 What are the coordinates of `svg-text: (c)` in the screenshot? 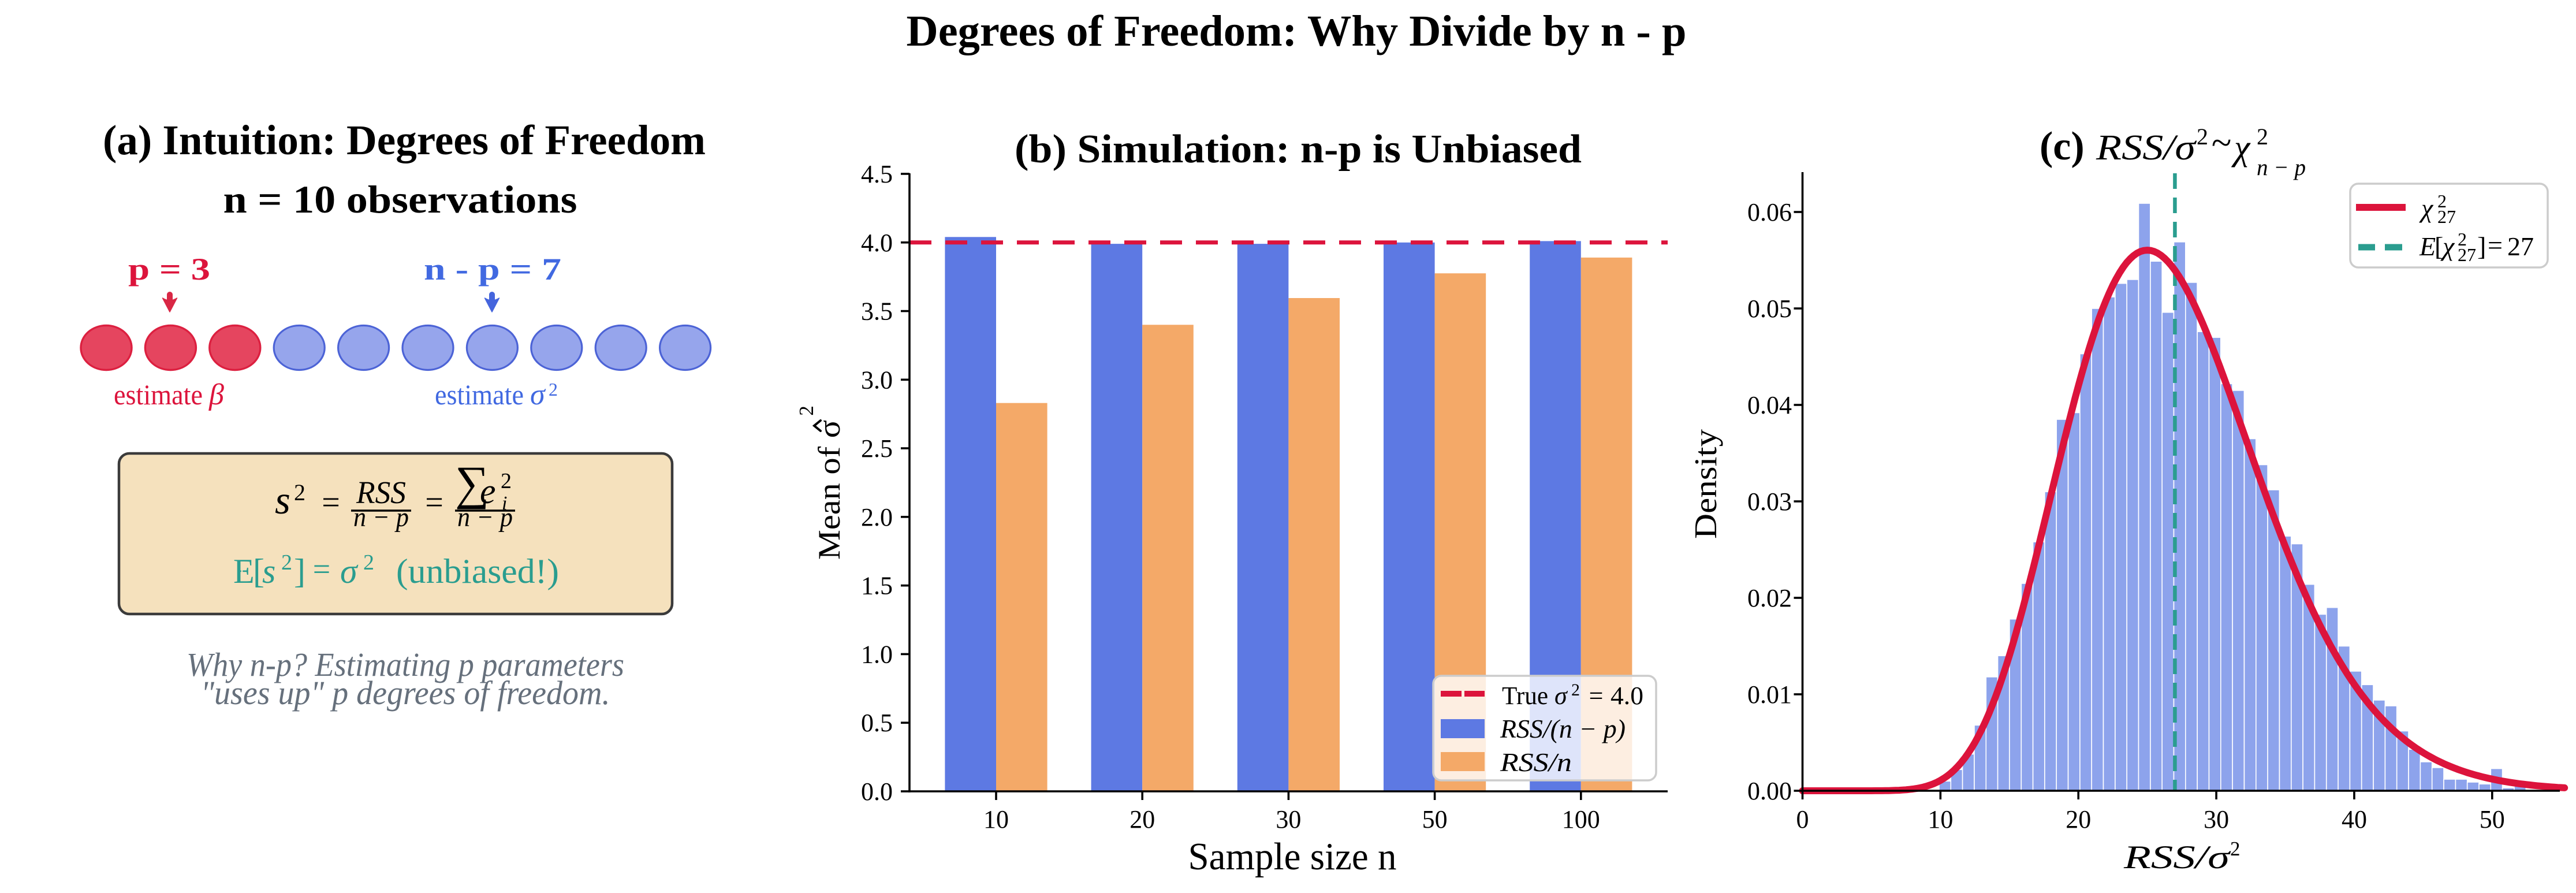 It's located at (2062, 146).